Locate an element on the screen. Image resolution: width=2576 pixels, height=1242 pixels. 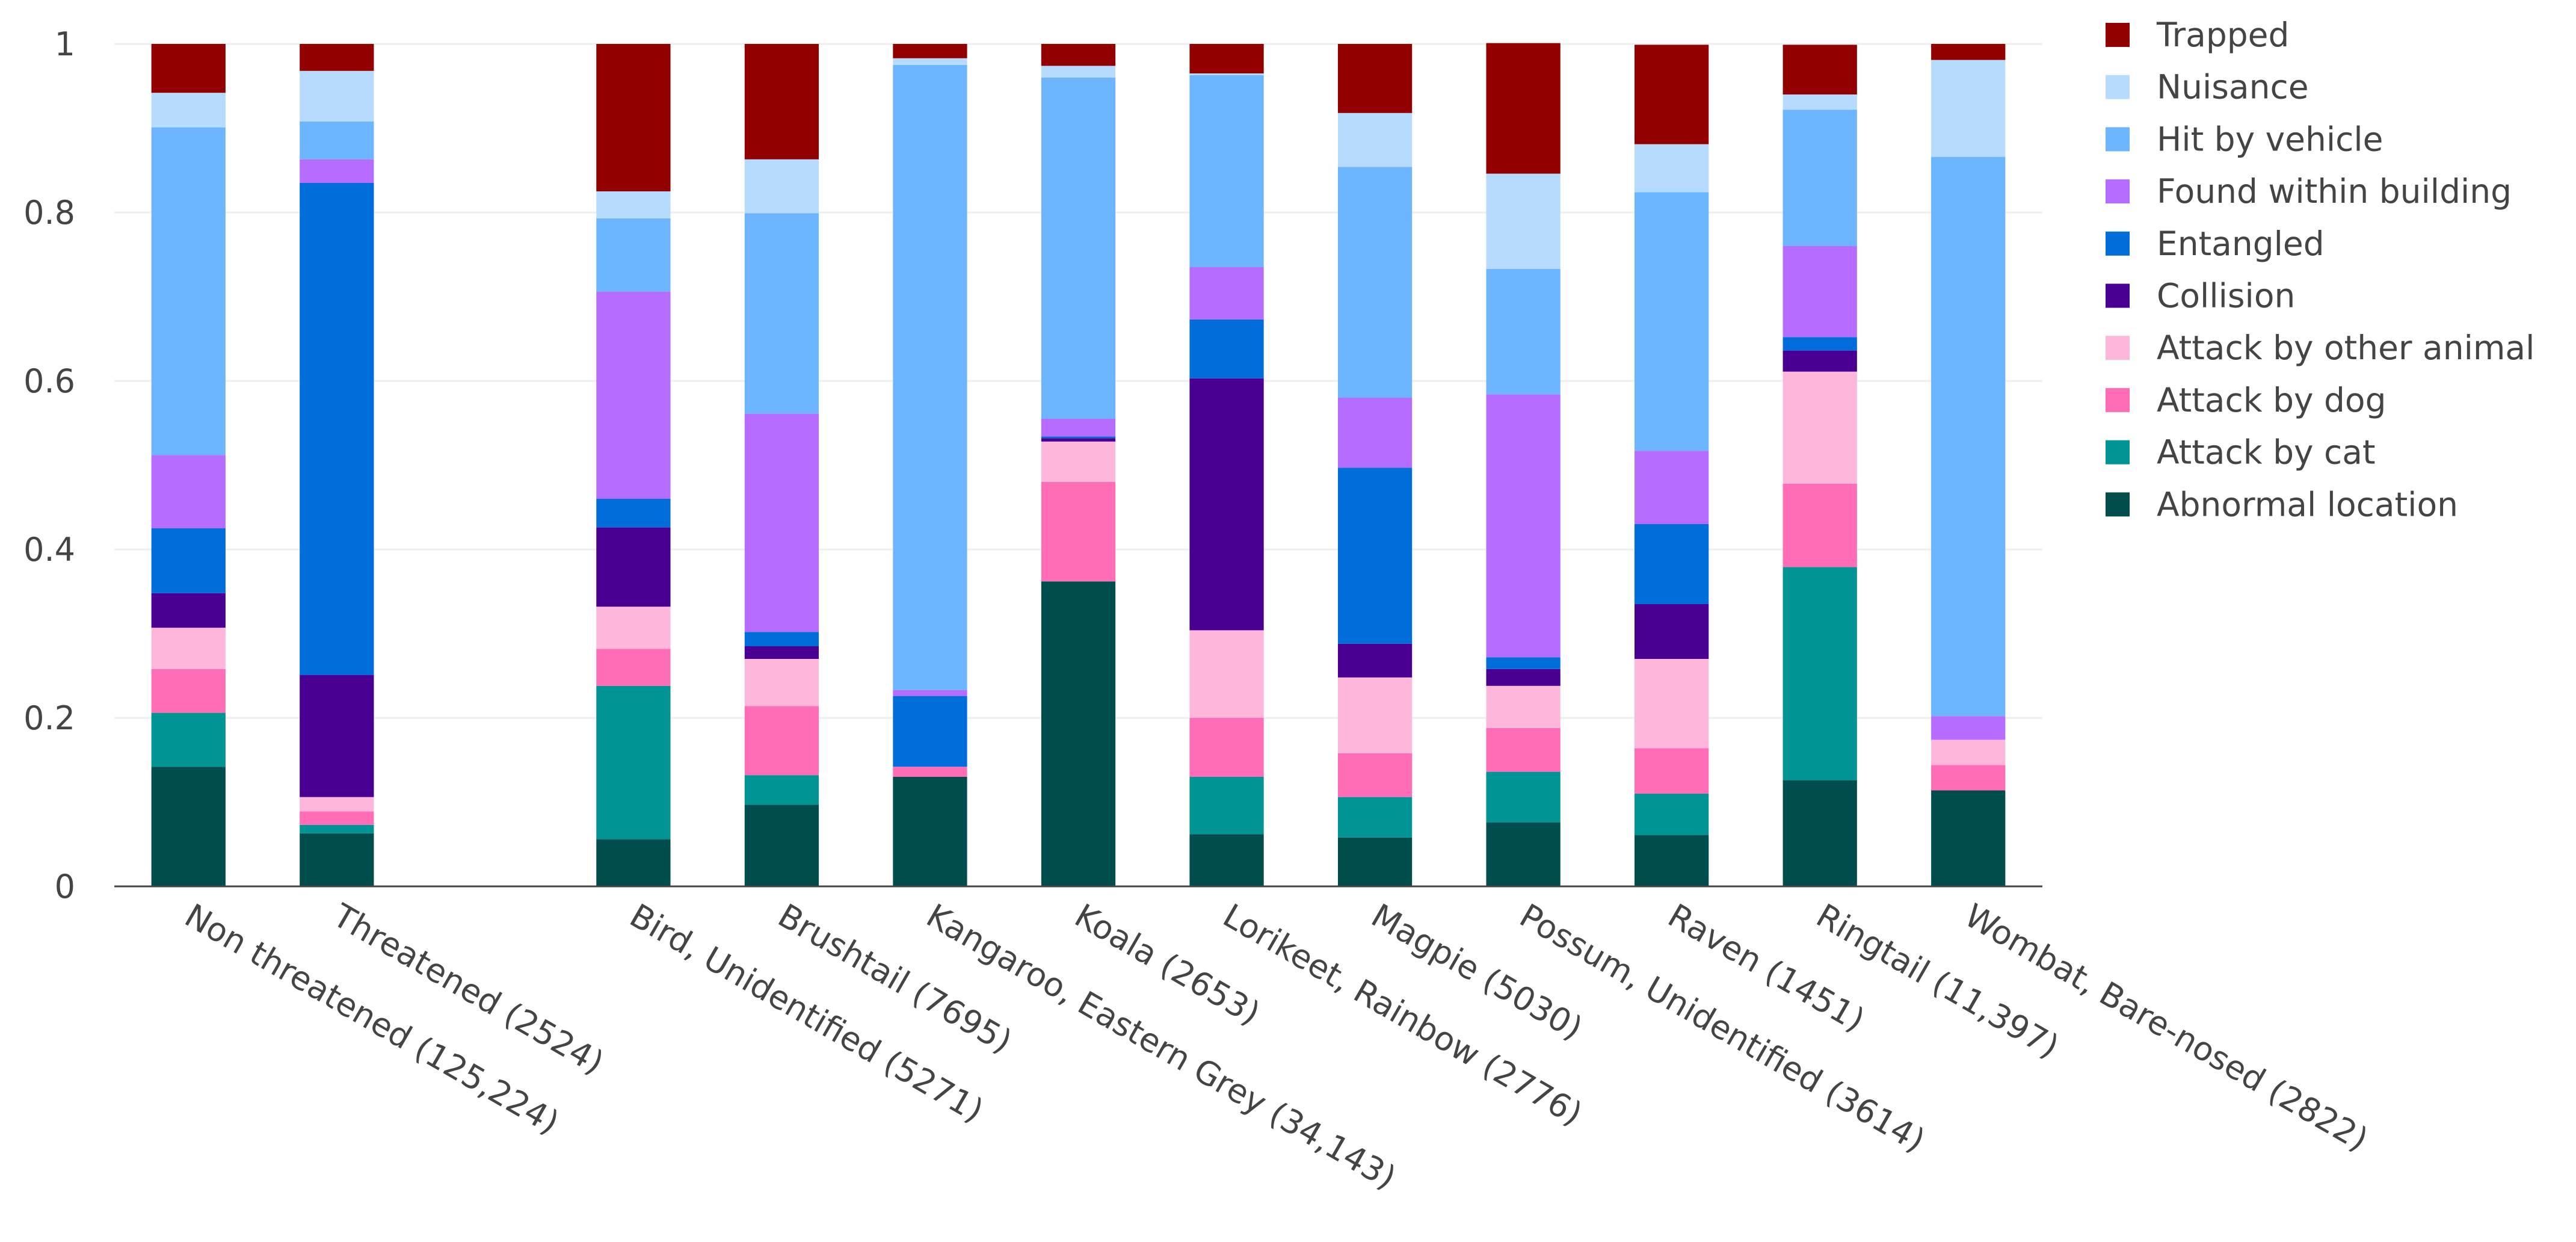
bar-segment: Abnormal location: 0.056 is located at coordinates (633, 862).